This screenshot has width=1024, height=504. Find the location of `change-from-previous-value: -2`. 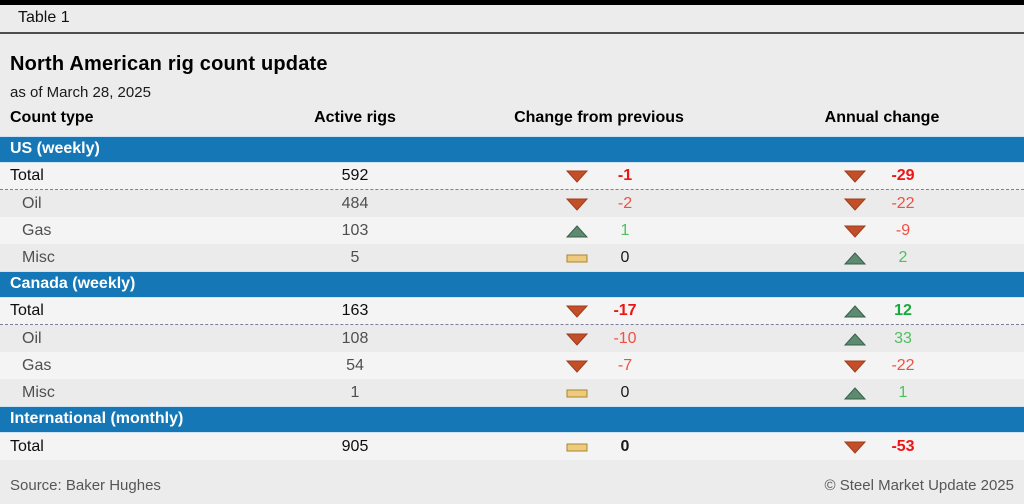

change-from-previous-value: -2 is located at coordinates (625, 203).